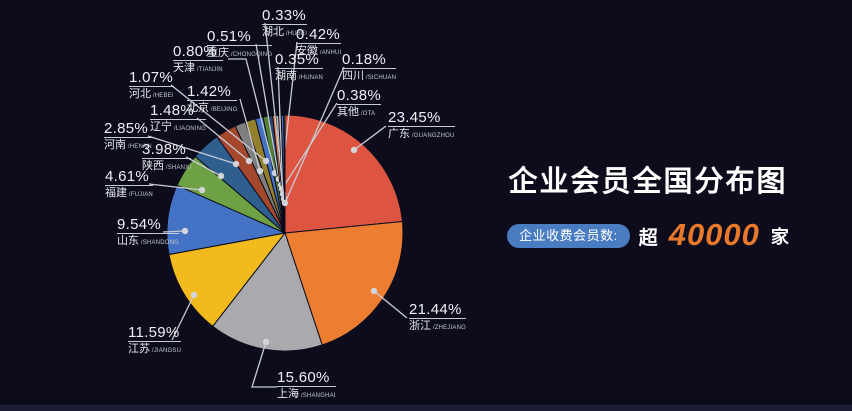 The height and width of the screenshot is (411, 852). Describe the element at coordinates (359, 96) in the screenshot. I see `slice-percent: 0.38%` at that location.